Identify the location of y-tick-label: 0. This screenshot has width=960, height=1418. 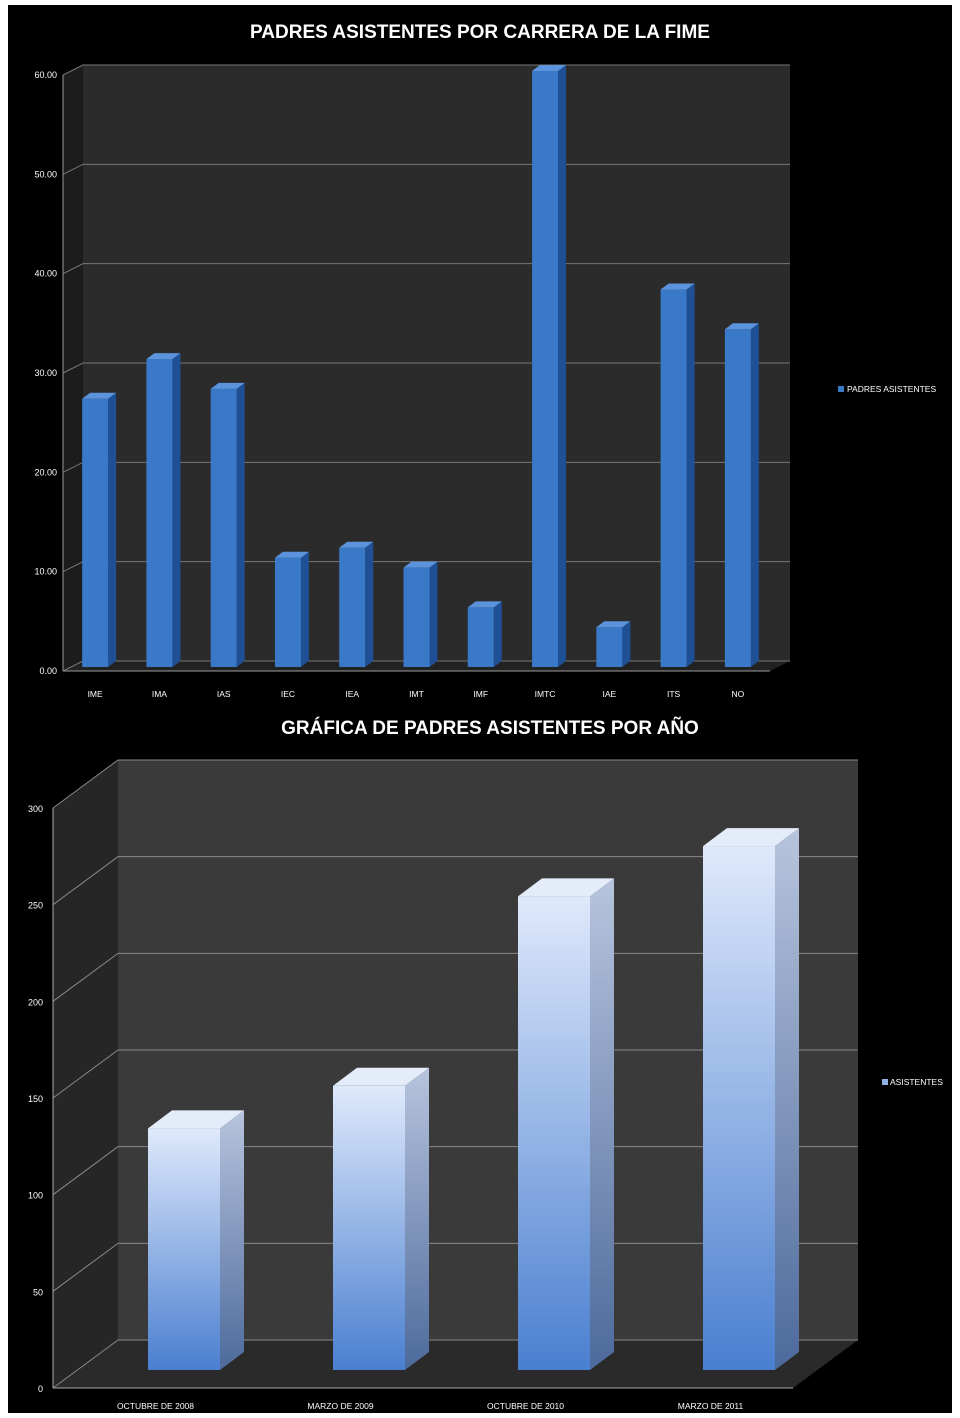
(40, 1389).